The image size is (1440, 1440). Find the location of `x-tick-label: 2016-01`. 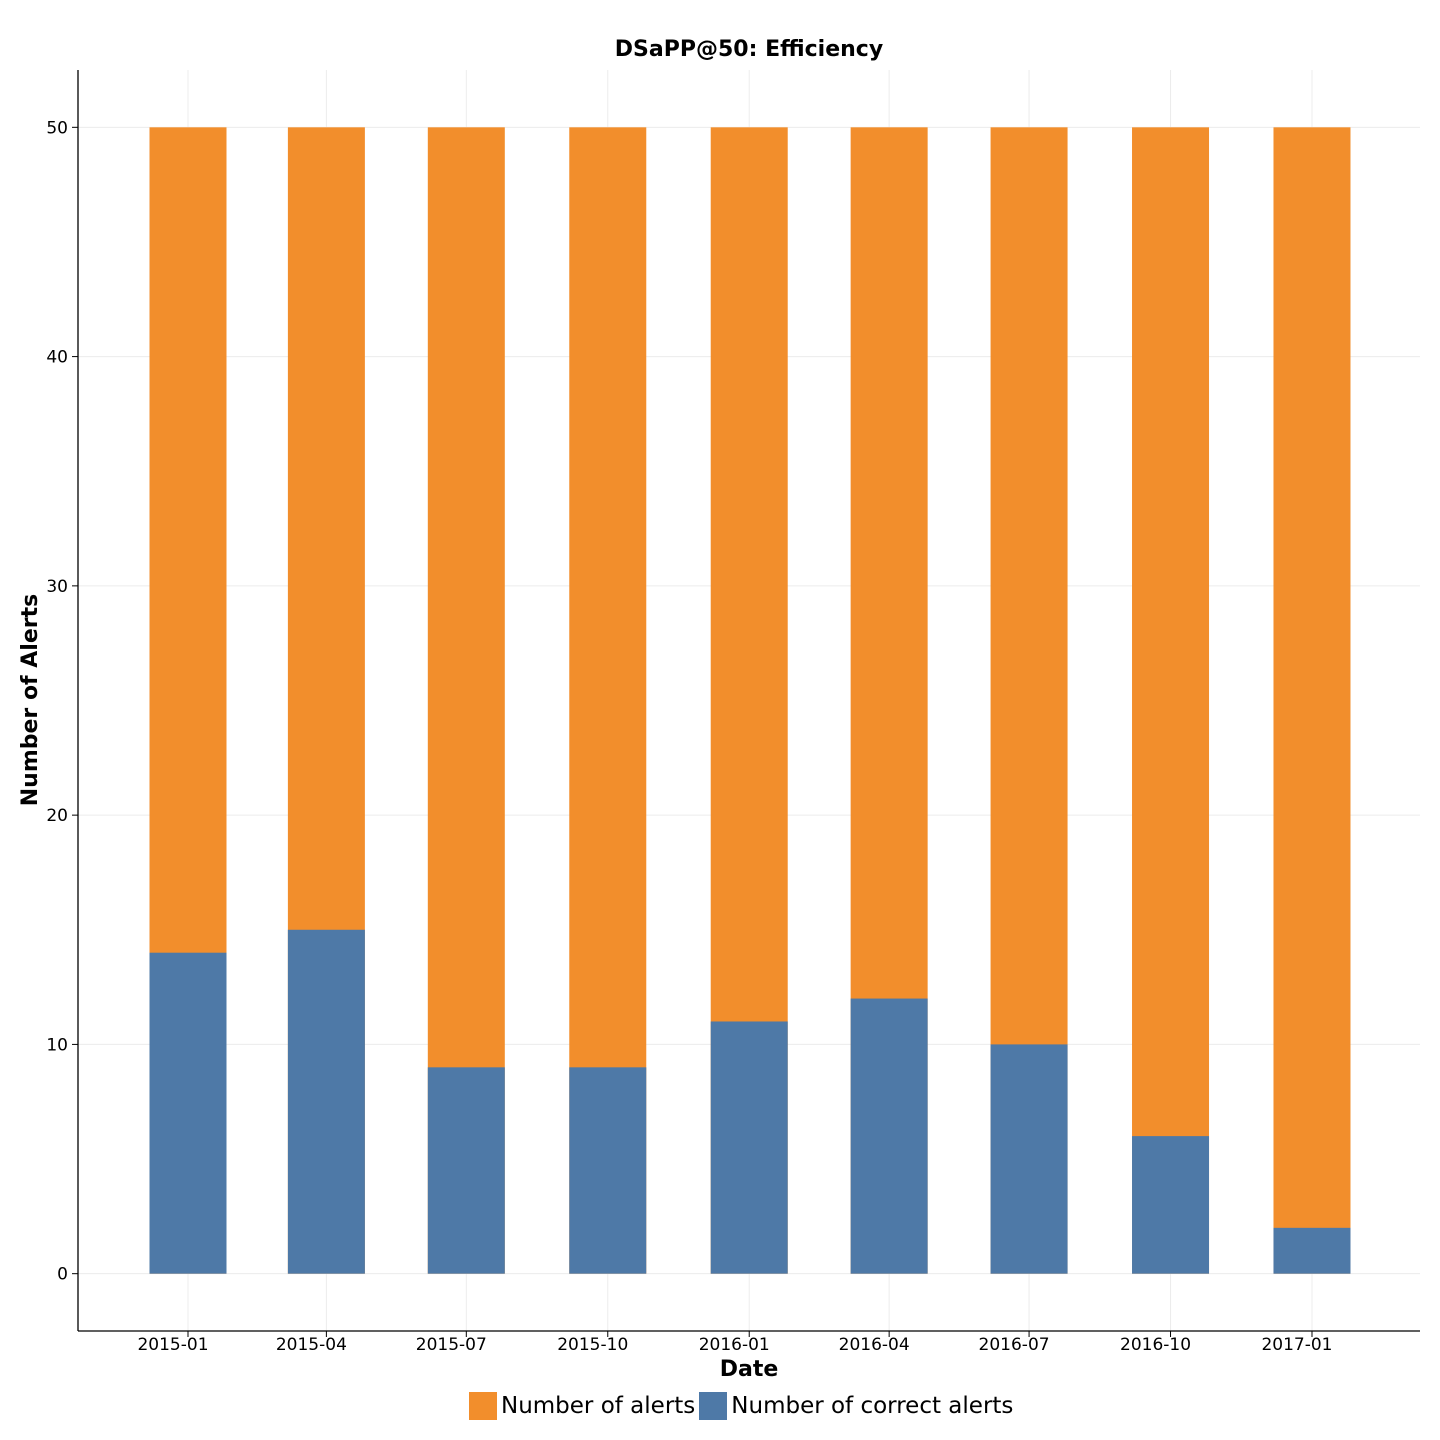

x-tick-label: 2016-01 is located at coordinates (734, 1345).